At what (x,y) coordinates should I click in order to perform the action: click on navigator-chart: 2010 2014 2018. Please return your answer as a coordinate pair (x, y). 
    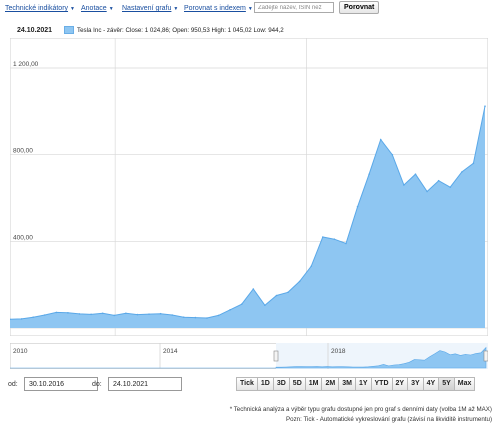
    Looking at the image, I should click on (249, 356).